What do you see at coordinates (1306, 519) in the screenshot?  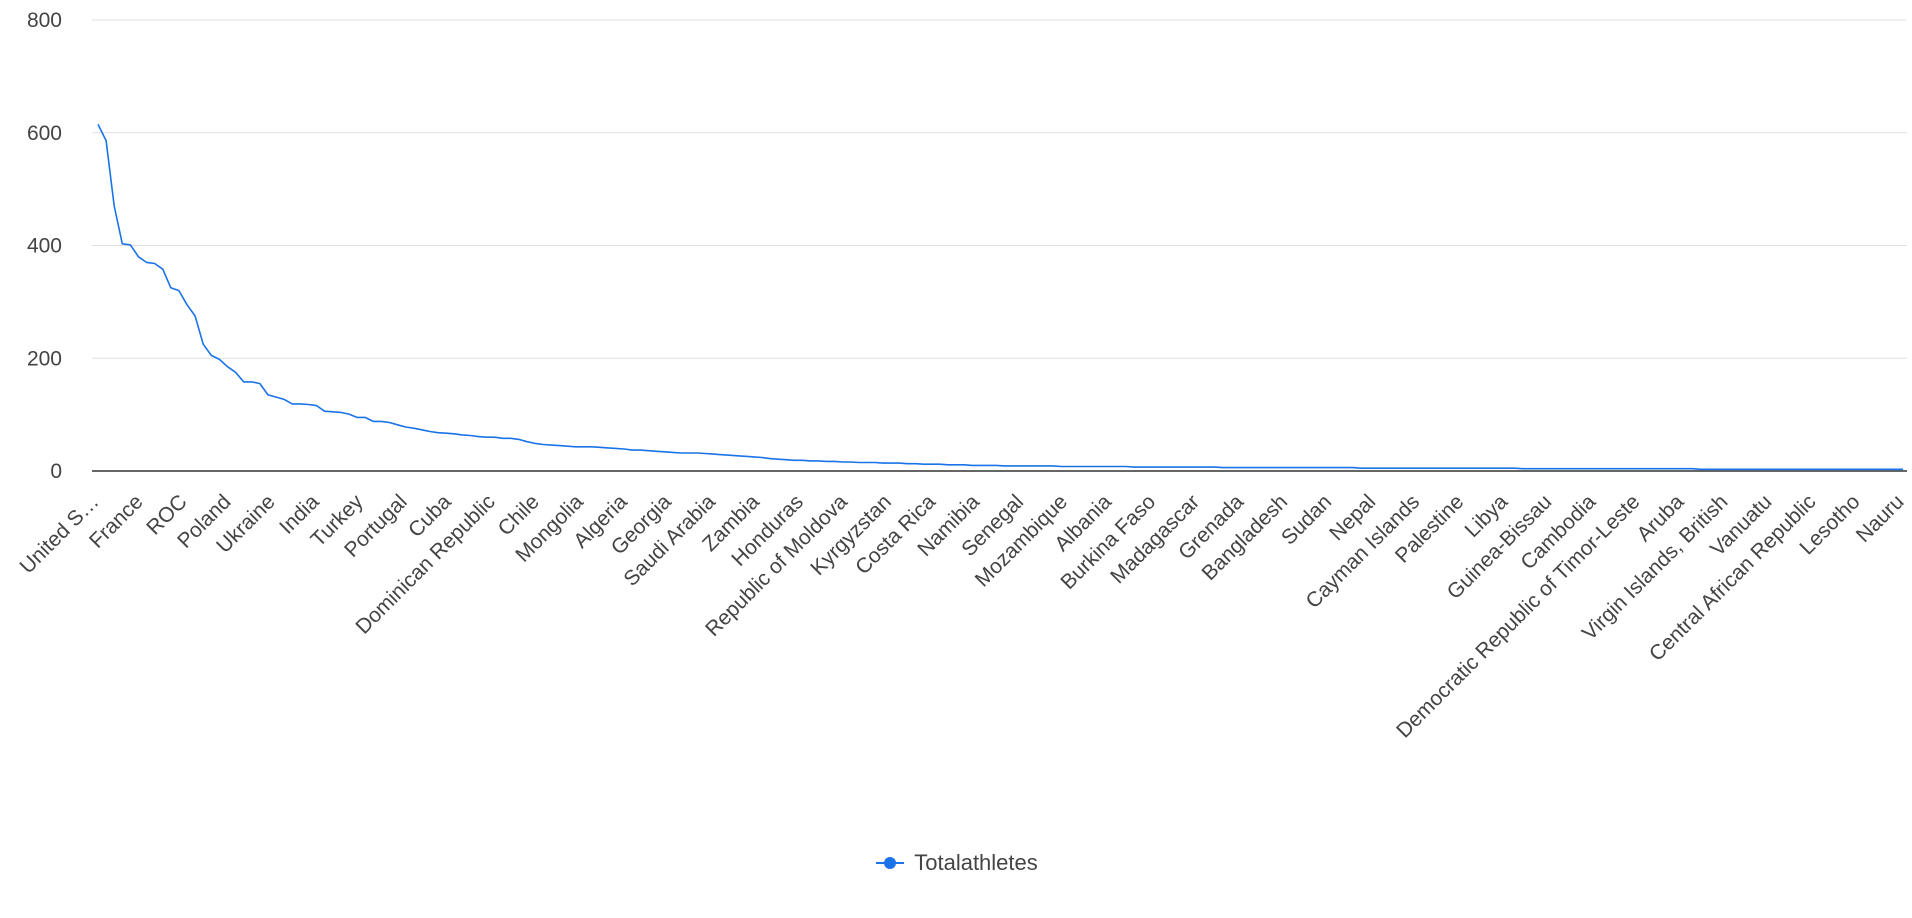 I see `x-tick-label: Sudan` at bounding box center [1306, 519].